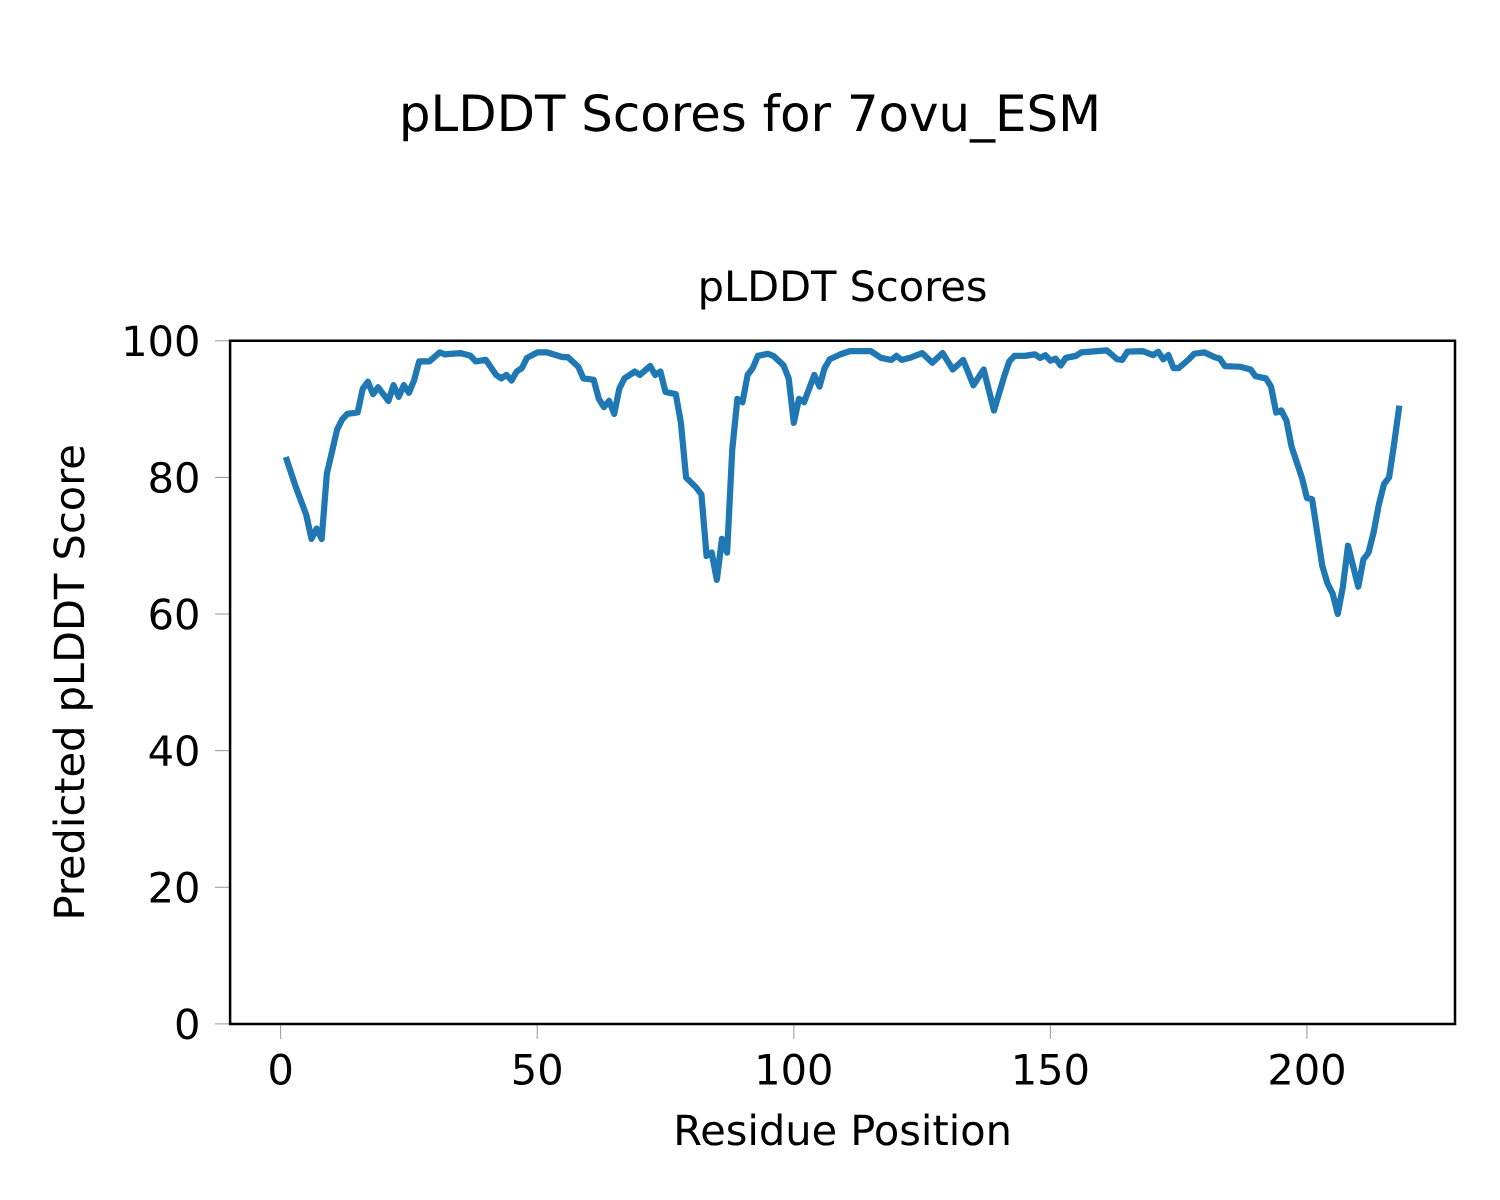 The image size is (1500, 1200). What do you see at coordinates (1307, 1069) in the screenshot?
I see `x-tick-label: 200` at bounding box center [1307, 1069].